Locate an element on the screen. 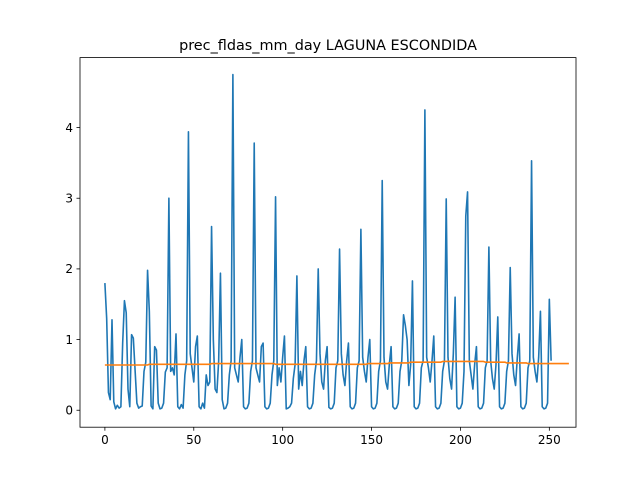  chart-title: prec_fldas_mm_day LAGUNA ESCONDIDA is located at coordinates (328, 46).